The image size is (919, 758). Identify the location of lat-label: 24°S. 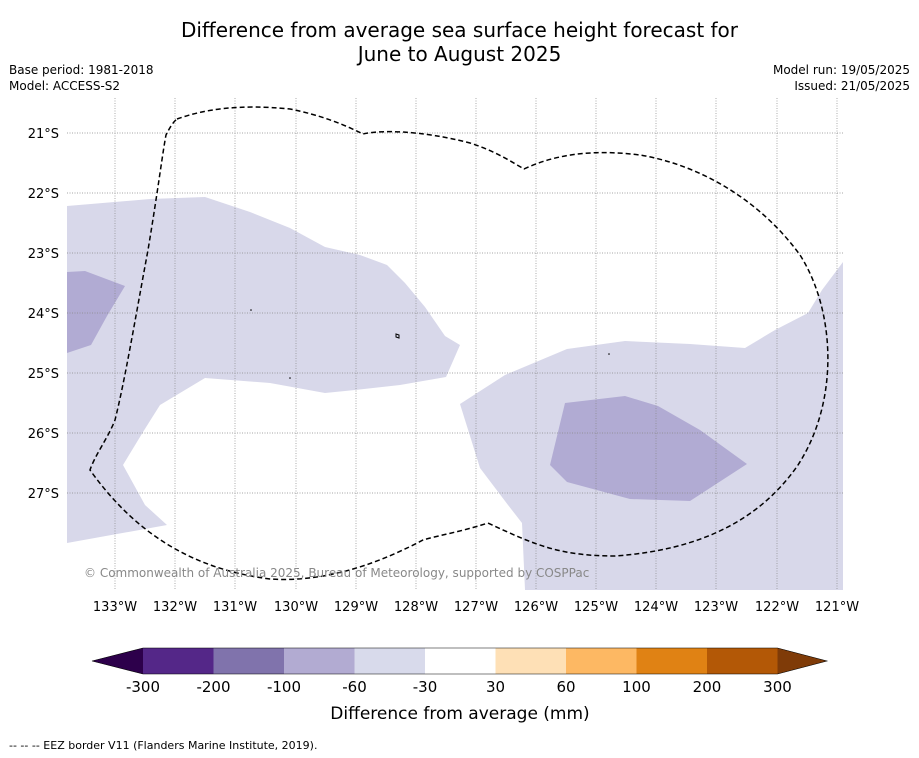
(43, 314).